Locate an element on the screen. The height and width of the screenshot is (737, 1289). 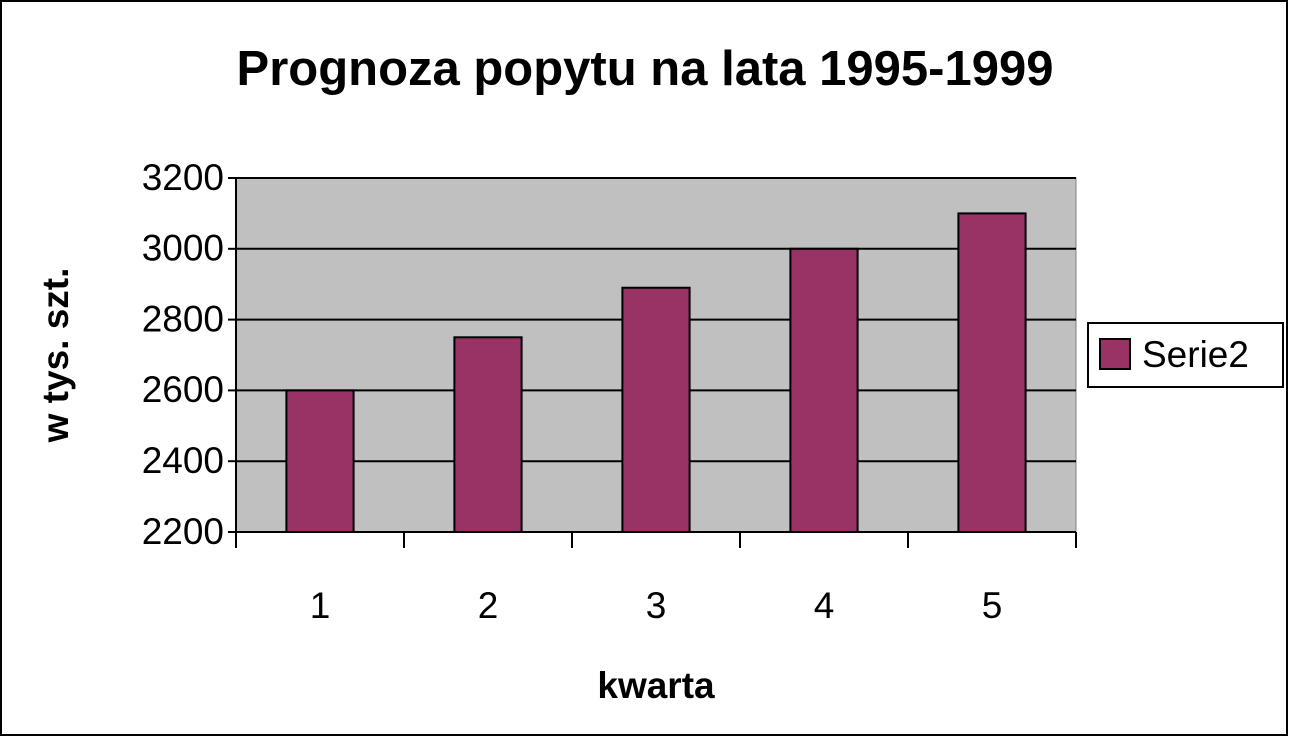
y-tick-label: 2800 is located at coordinates (183, 318).